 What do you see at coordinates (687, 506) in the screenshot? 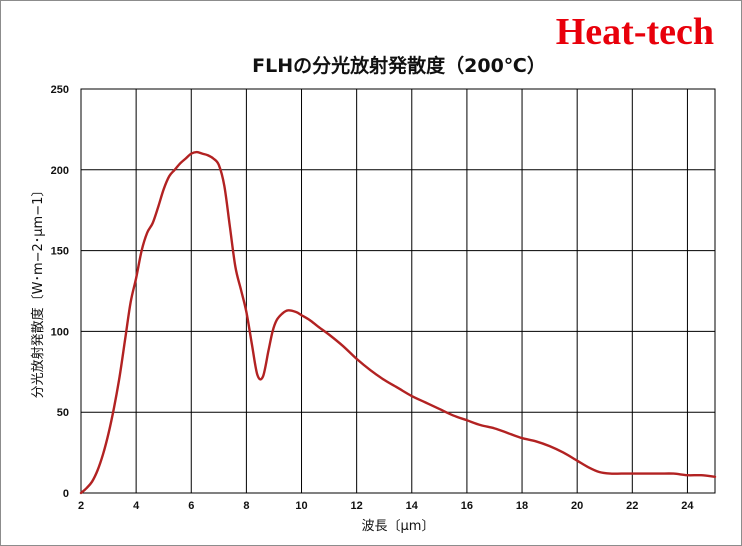
I see `x-tick-label: 24` at bounding box center [687, 506].